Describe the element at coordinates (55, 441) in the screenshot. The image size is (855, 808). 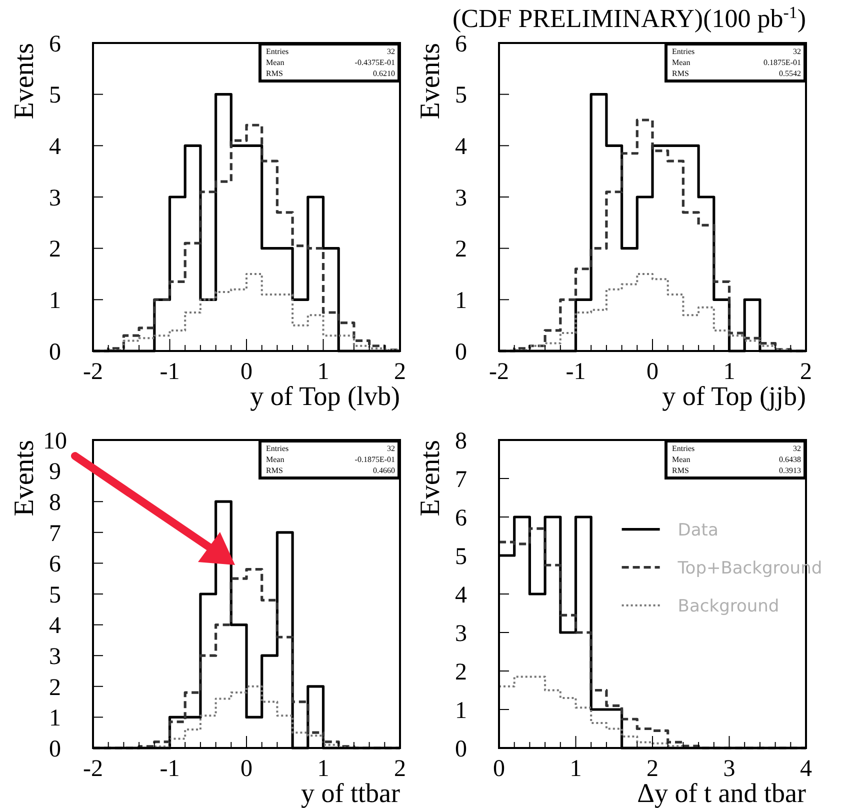
I see `y-tick-label: 10` at that location.